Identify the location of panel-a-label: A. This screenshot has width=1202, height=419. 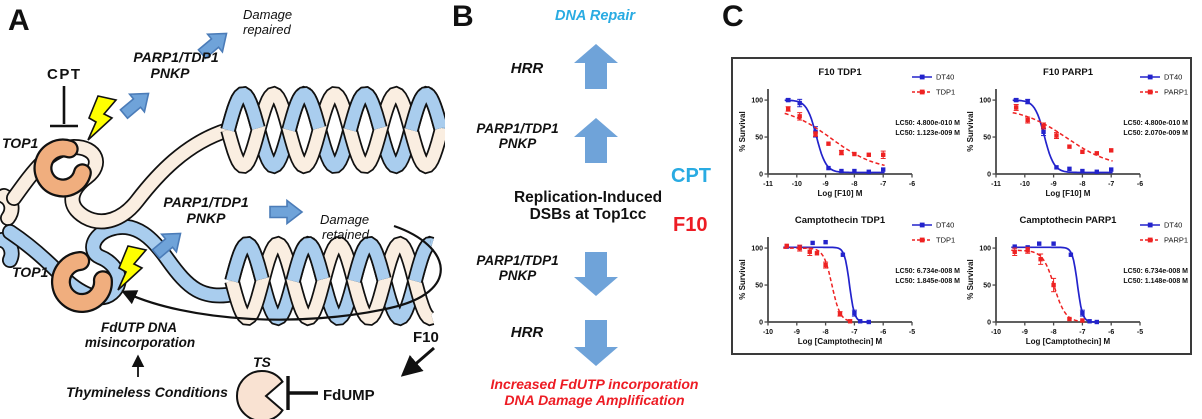
(19, 20).